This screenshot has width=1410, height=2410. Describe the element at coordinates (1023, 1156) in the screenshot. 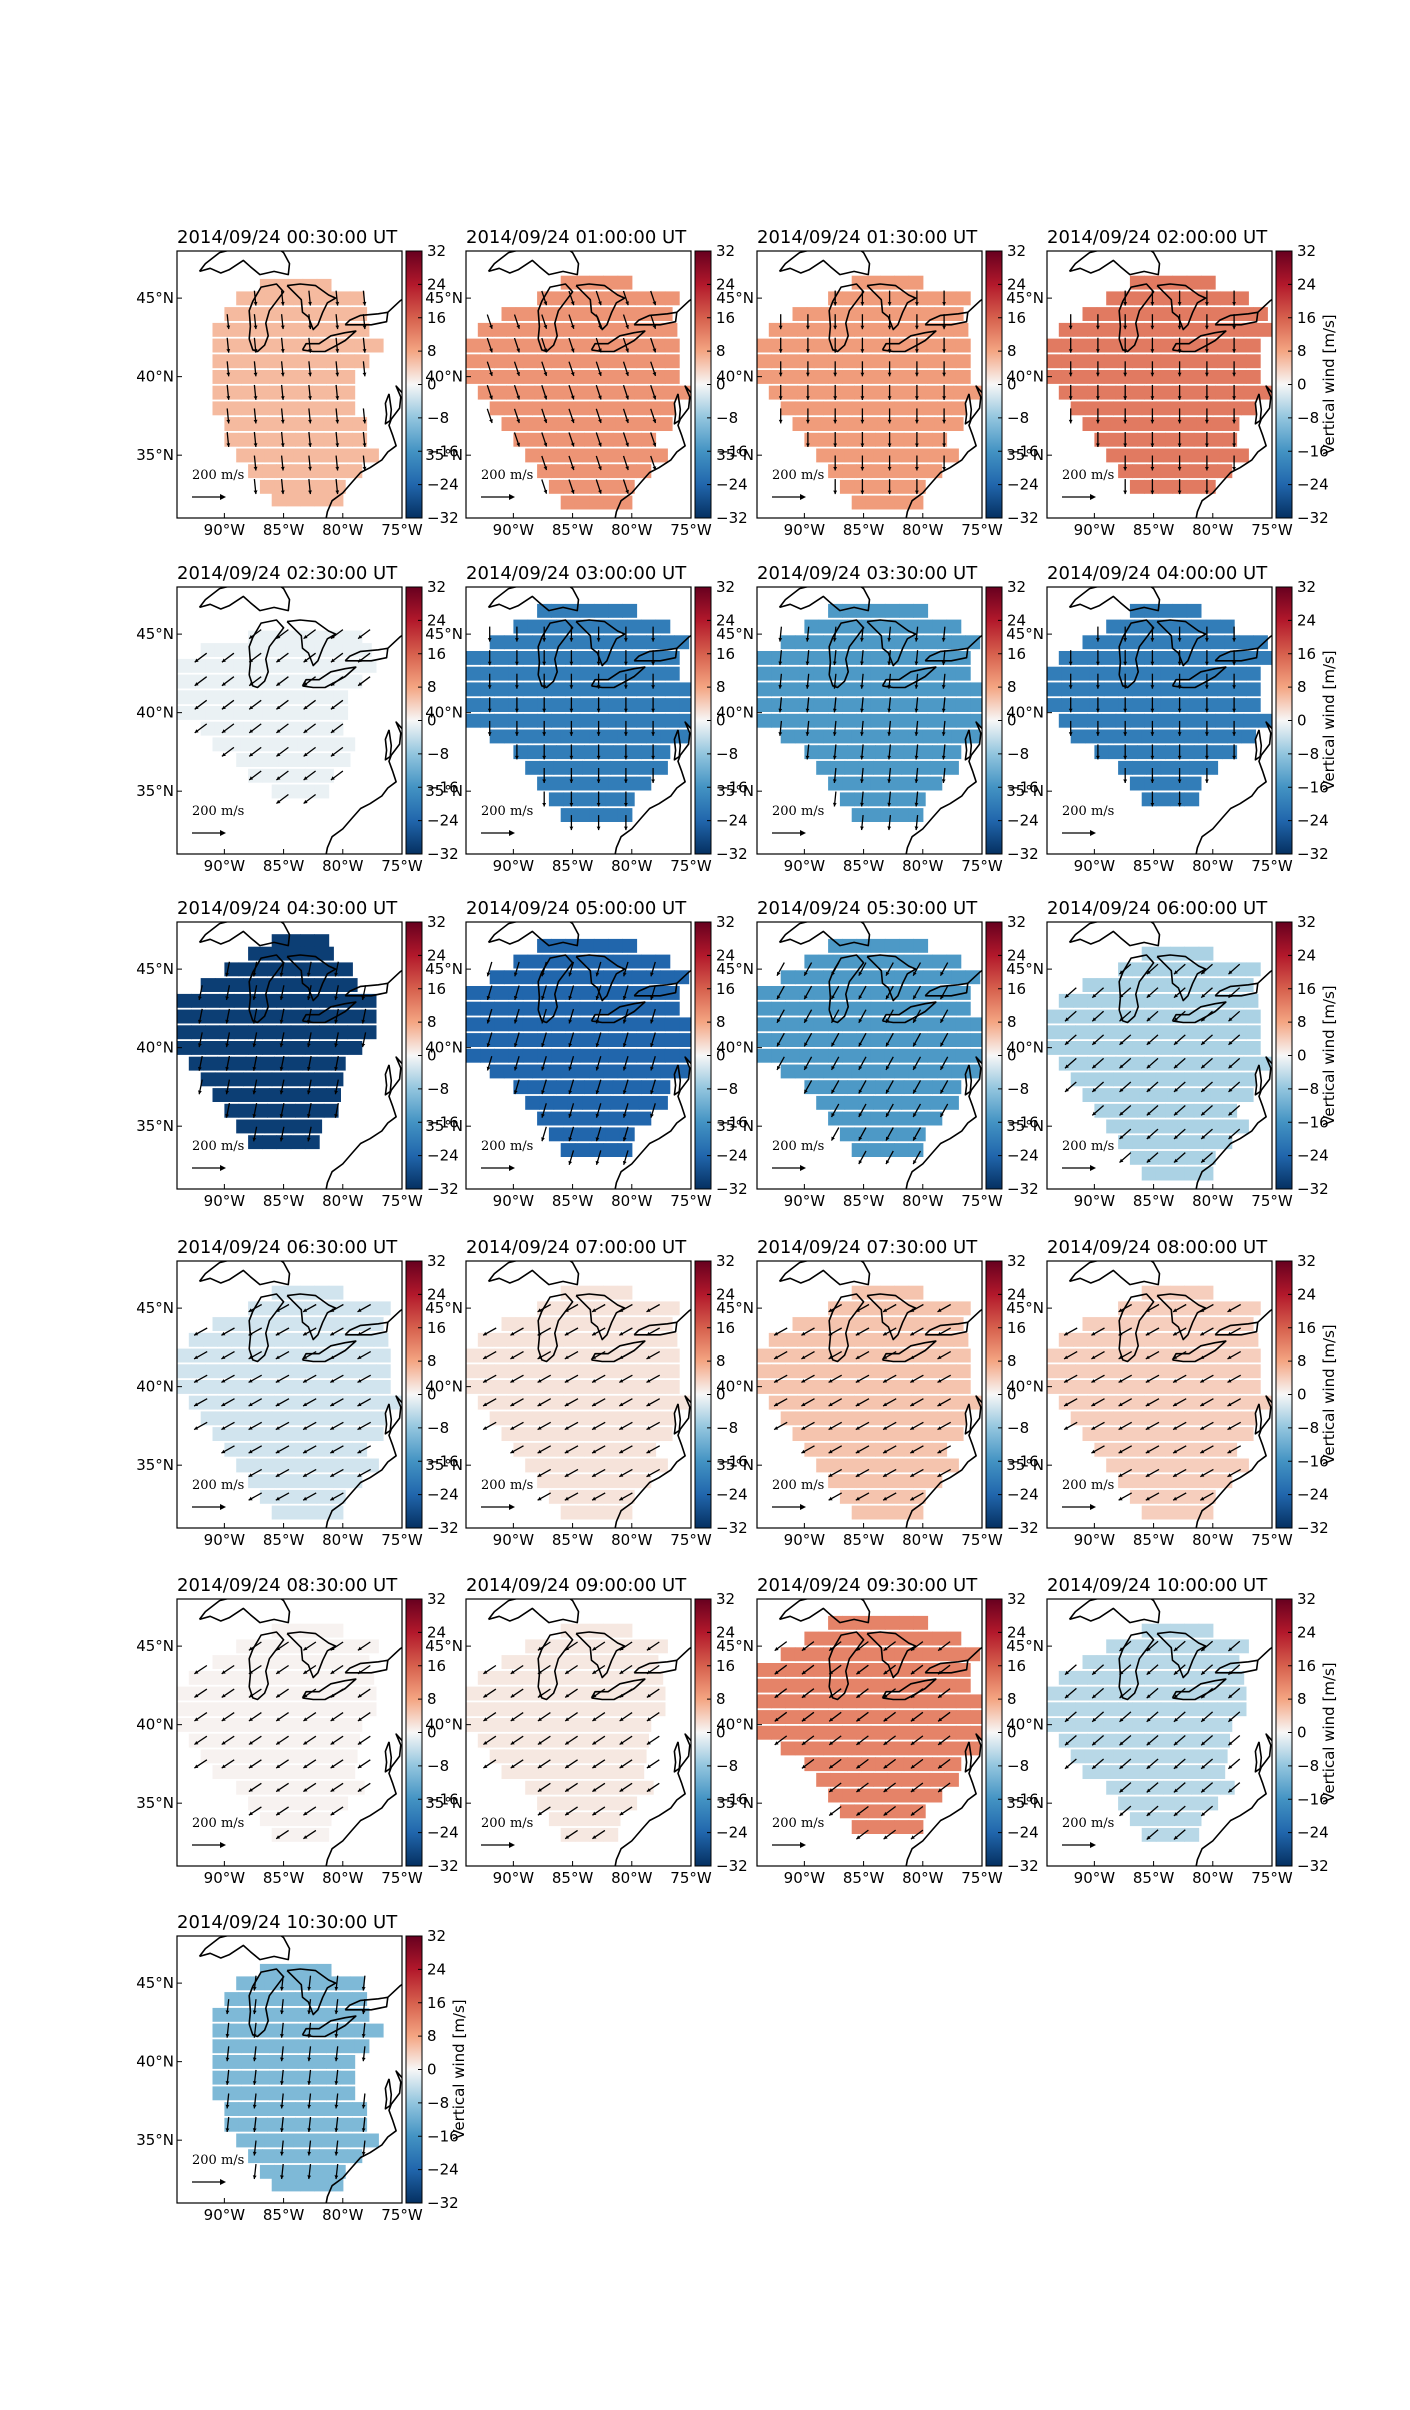

I see `colorbar-tick-label: −24` at that location.